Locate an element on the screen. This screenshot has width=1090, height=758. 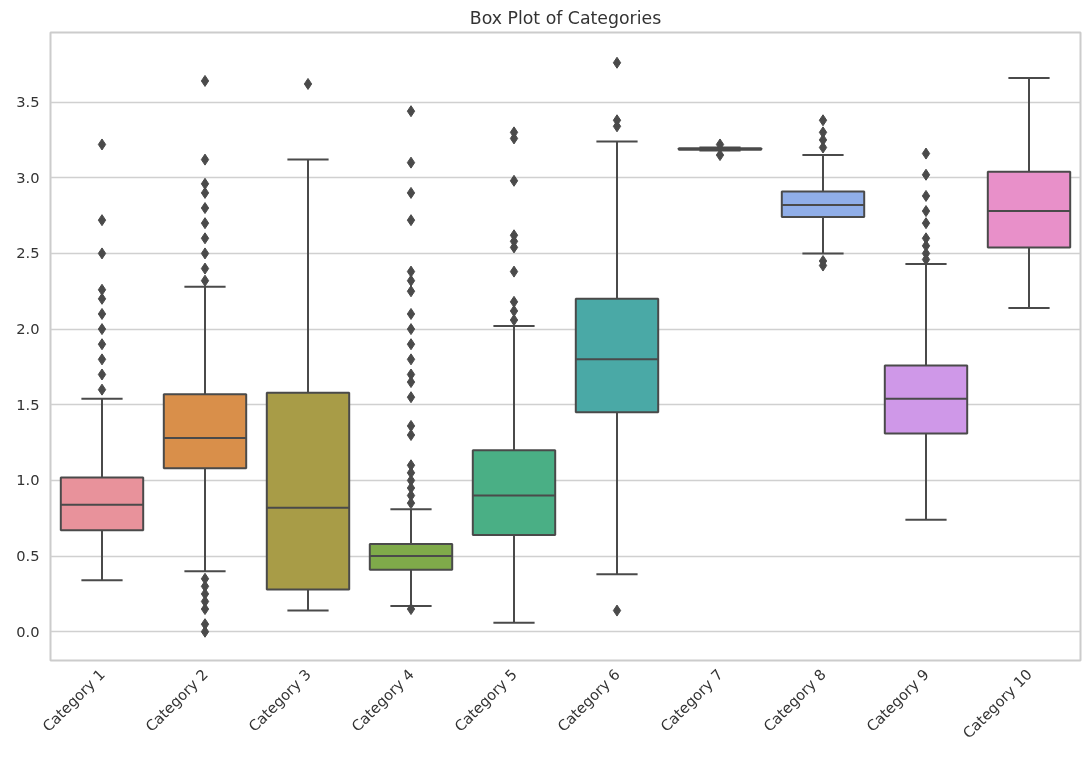
y-tick-label: 0.0 is located at coordinates (28, 631).